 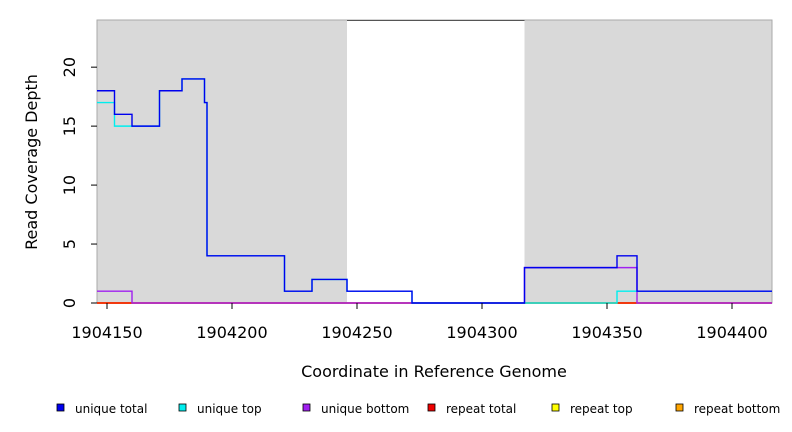 What do you see at coordinates (69, 303) in the screenshot?
I see `y-tick-label: 0` at bounding box center [69, 303].